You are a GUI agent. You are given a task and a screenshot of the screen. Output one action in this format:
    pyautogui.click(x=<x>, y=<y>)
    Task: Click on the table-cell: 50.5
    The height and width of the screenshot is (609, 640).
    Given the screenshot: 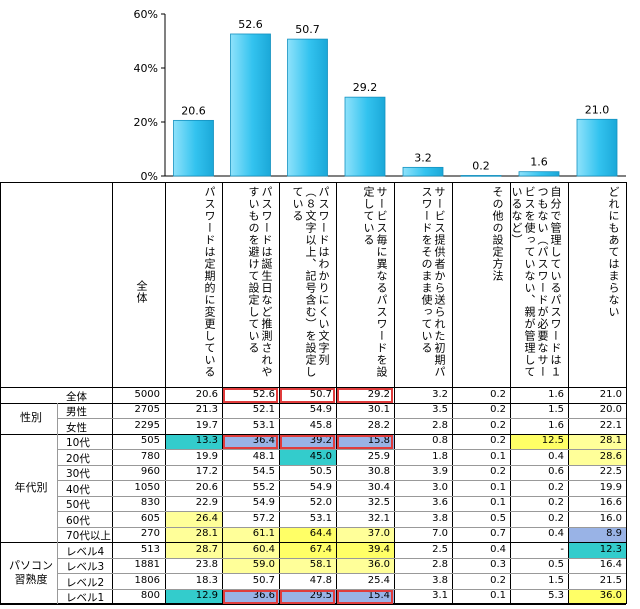 What is the action you would take?
    pyautogui.click(x=320, y=471)
    